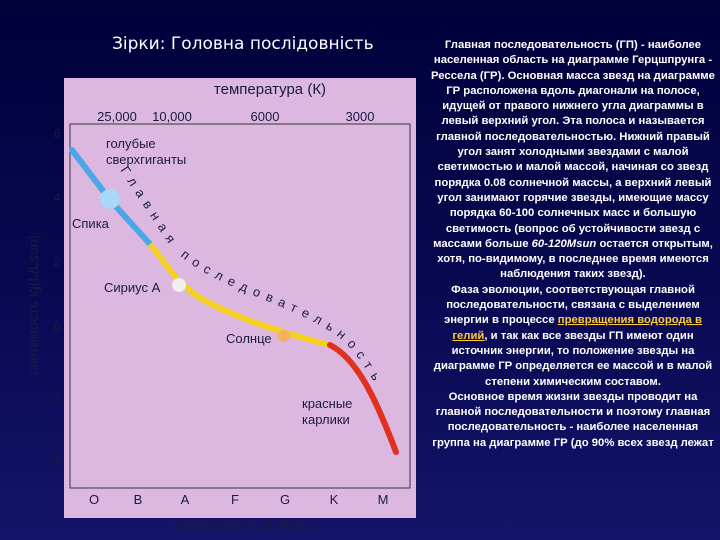 Image resolution: width=720 pixels, height=540 pixels. Describe the element at coordinates (360, 116) in the screenshot. I see `top-tick: 3000` at that location.